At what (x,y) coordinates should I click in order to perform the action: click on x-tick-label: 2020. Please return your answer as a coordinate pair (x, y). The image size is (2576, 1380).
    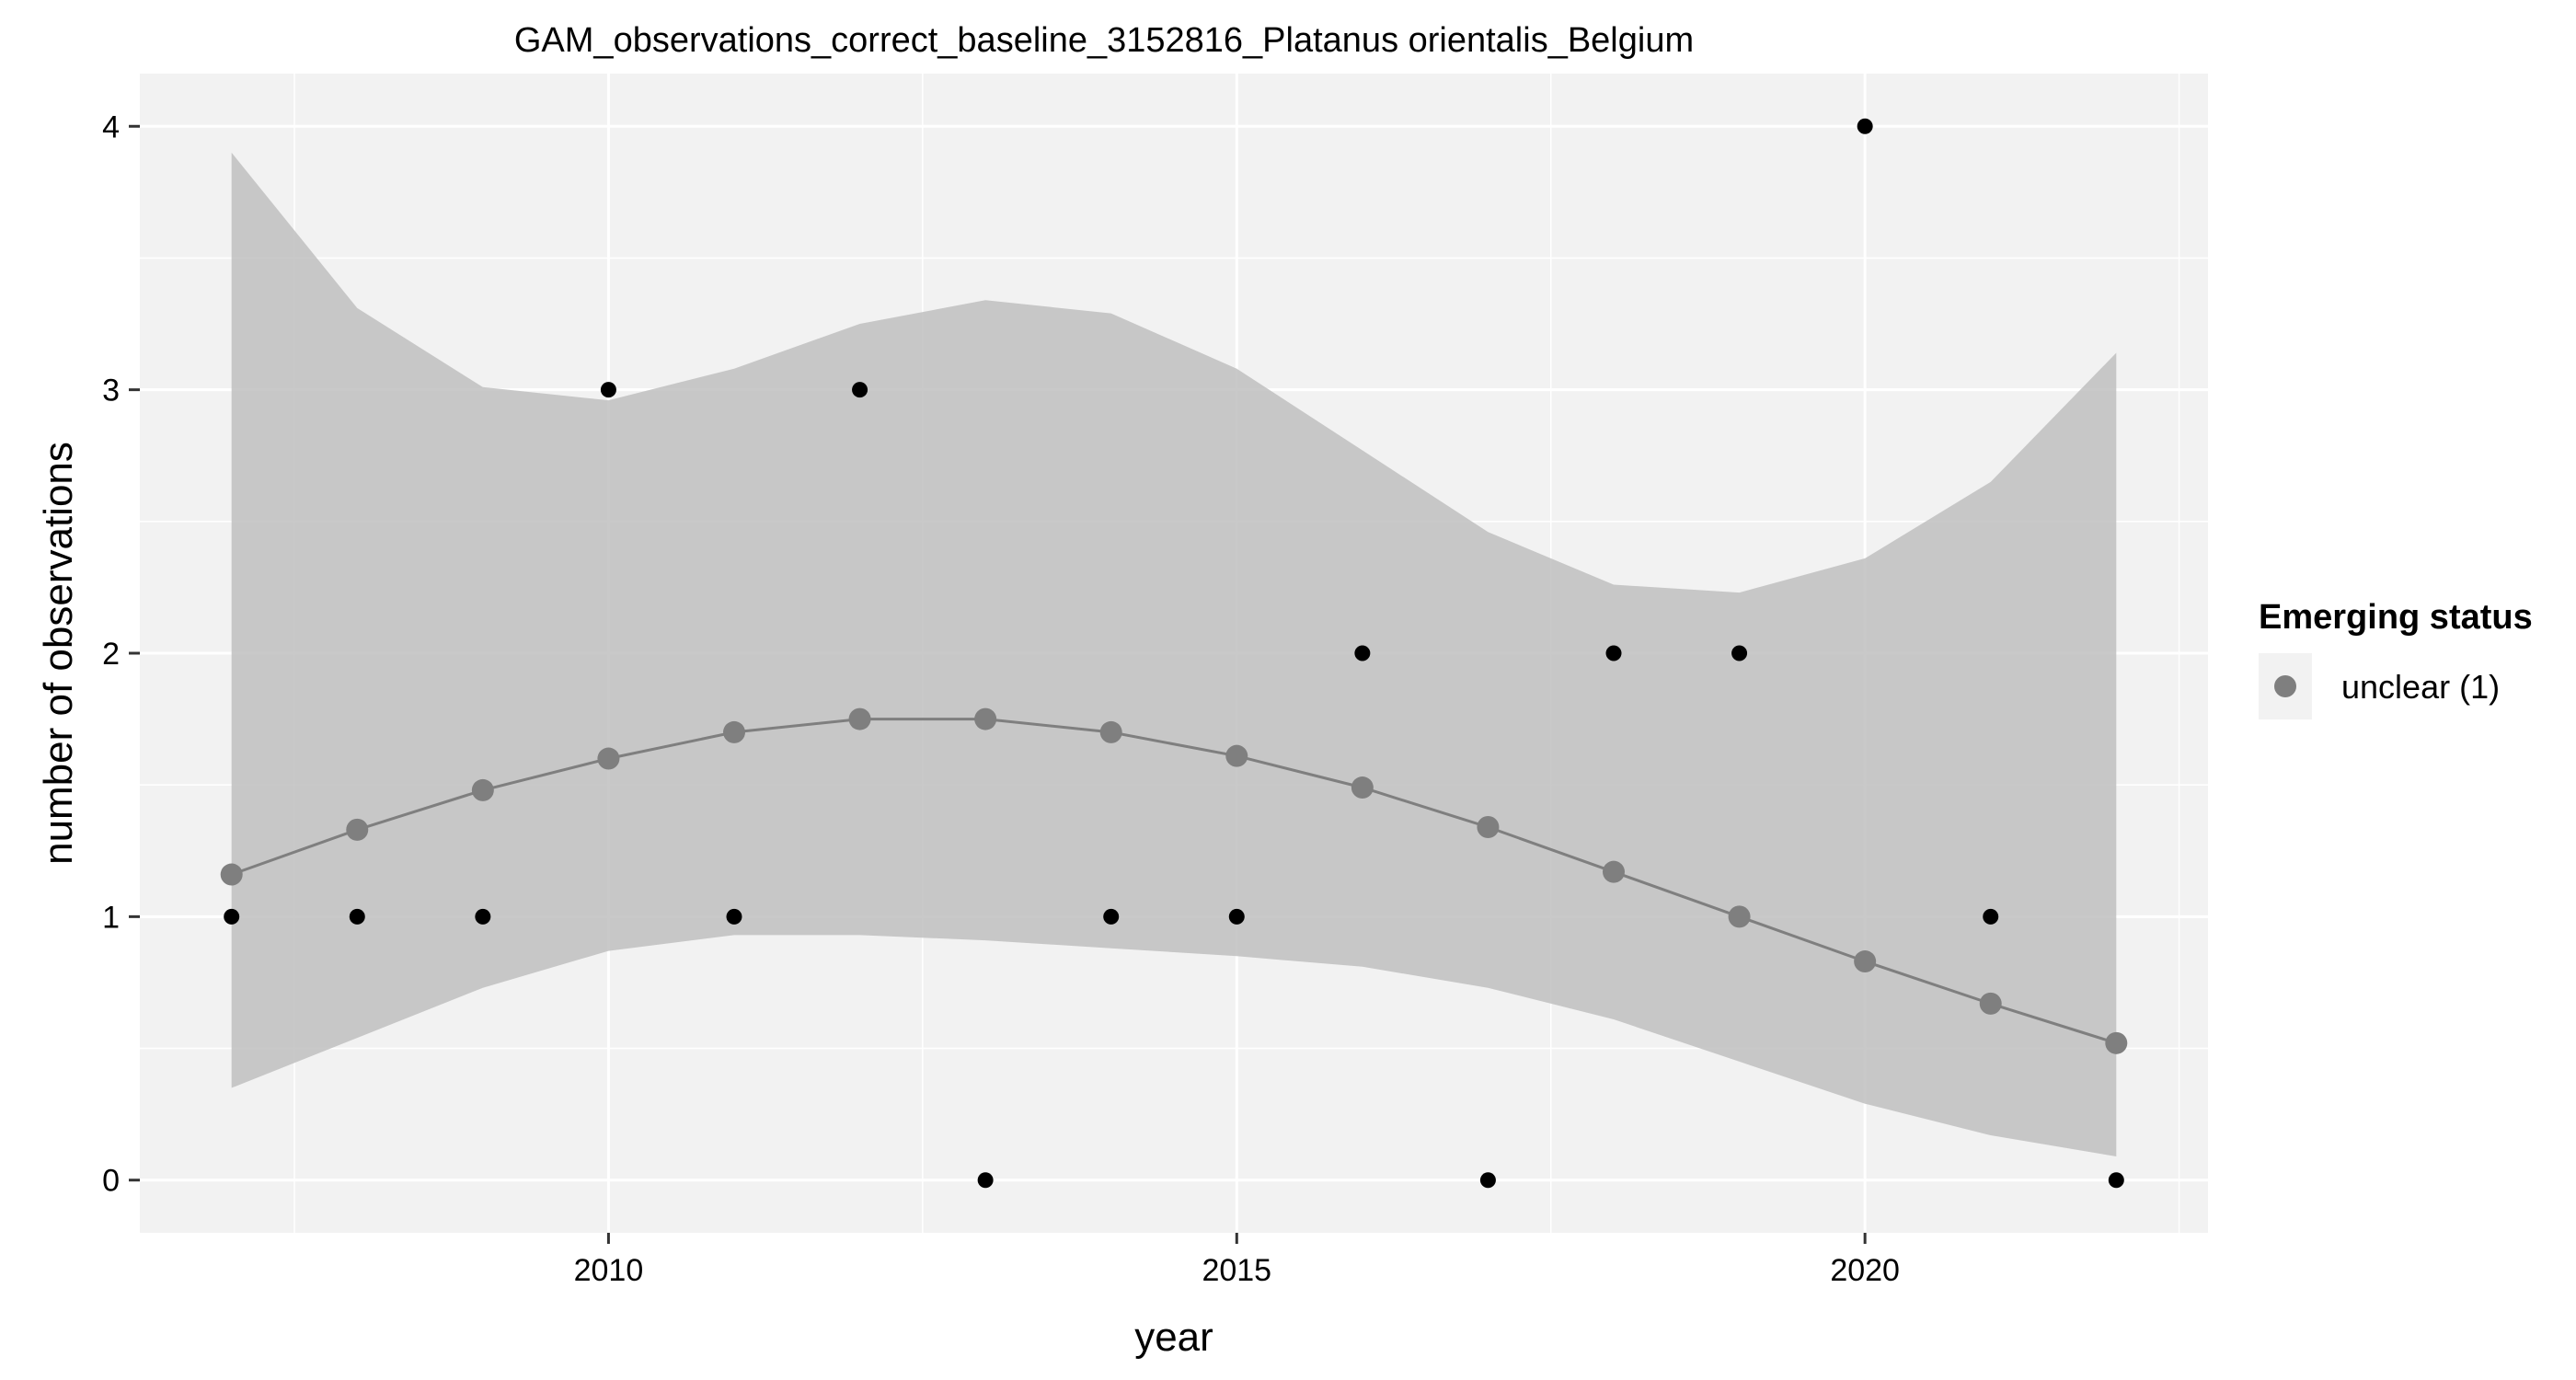
    Looking at the image, I should click on (1865, 1270).